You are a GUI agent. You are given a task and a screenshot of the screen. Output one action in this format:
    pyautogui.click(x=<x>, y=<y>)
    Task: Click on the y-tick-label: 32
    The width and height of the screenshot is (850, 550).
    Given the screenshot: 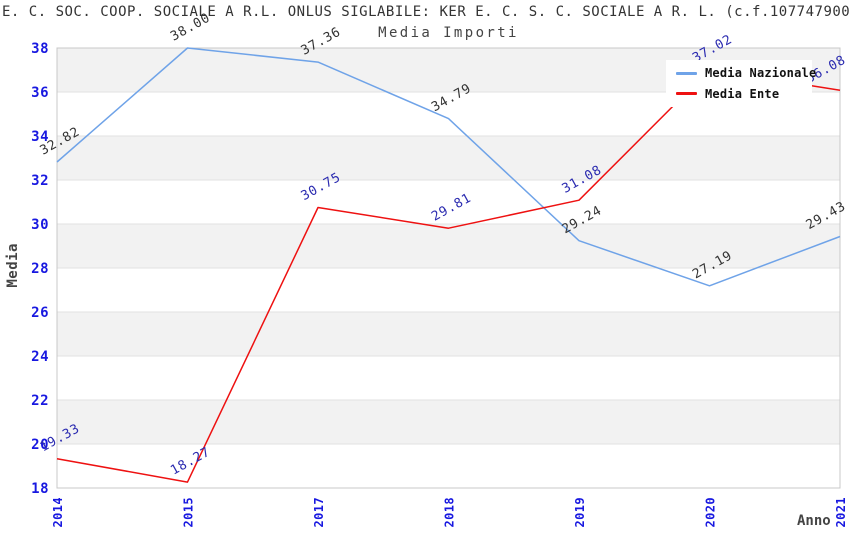 What is the action you would take?
    pyautogui.click(x=40, y=181)
    